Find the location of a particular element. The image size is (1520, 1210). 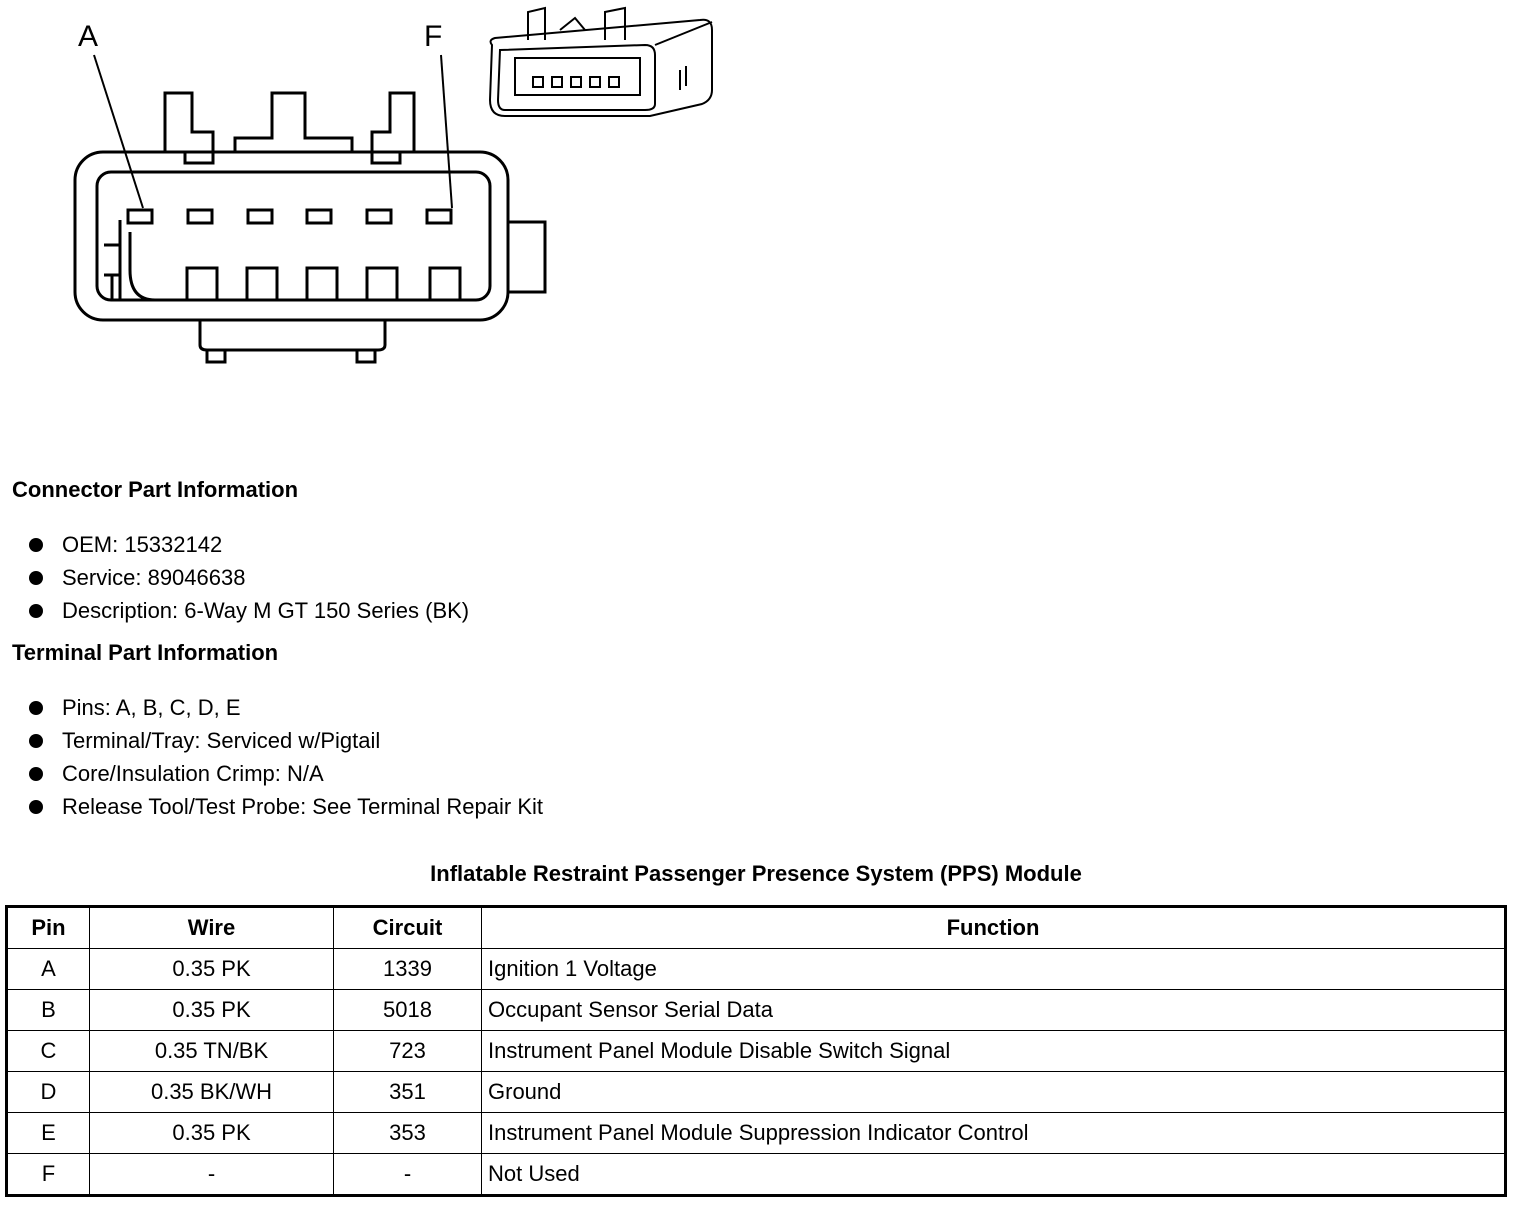

list-item: Terminal/Tray: Serviced w/Pigtail is located at coordinates (271, 740).